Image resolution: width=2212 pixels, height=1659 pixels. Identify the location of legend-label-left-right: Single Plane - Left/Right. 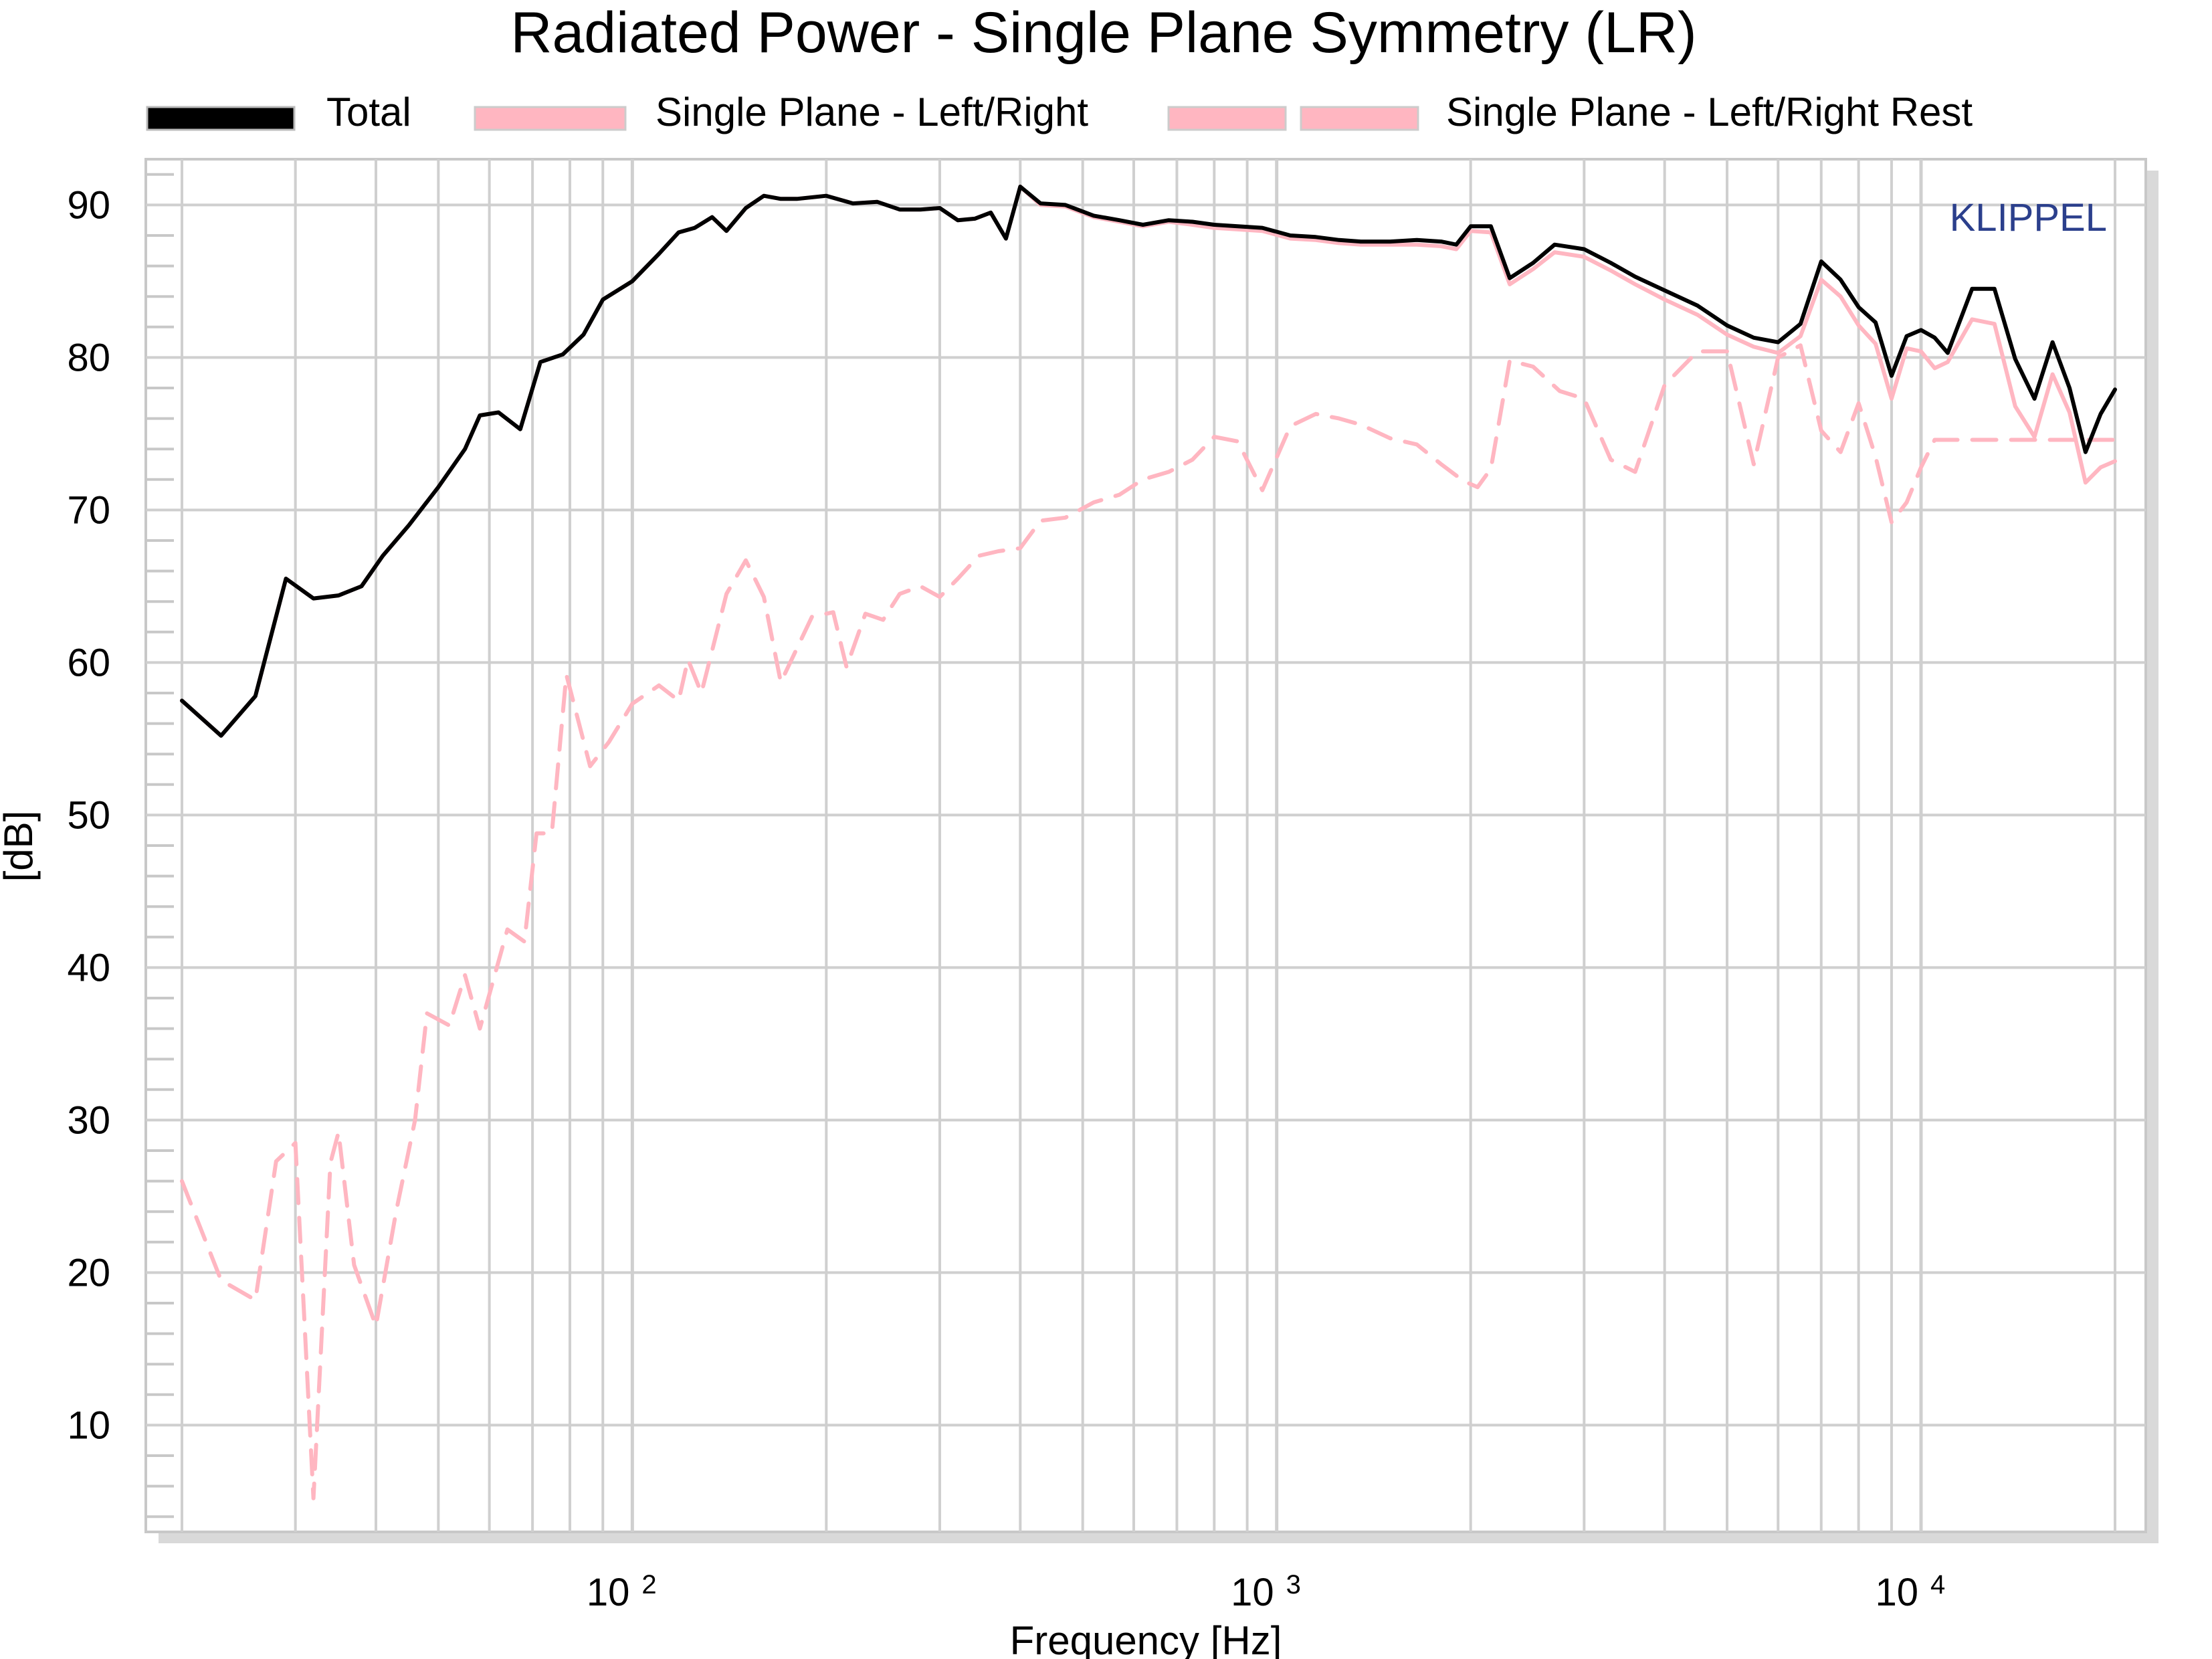
(872, 112).